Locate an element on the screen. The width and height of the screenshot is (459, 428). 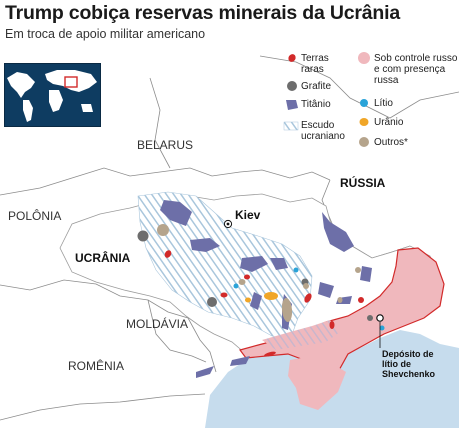
legend-titanium: Titânio is located at coordinates (316, 104).